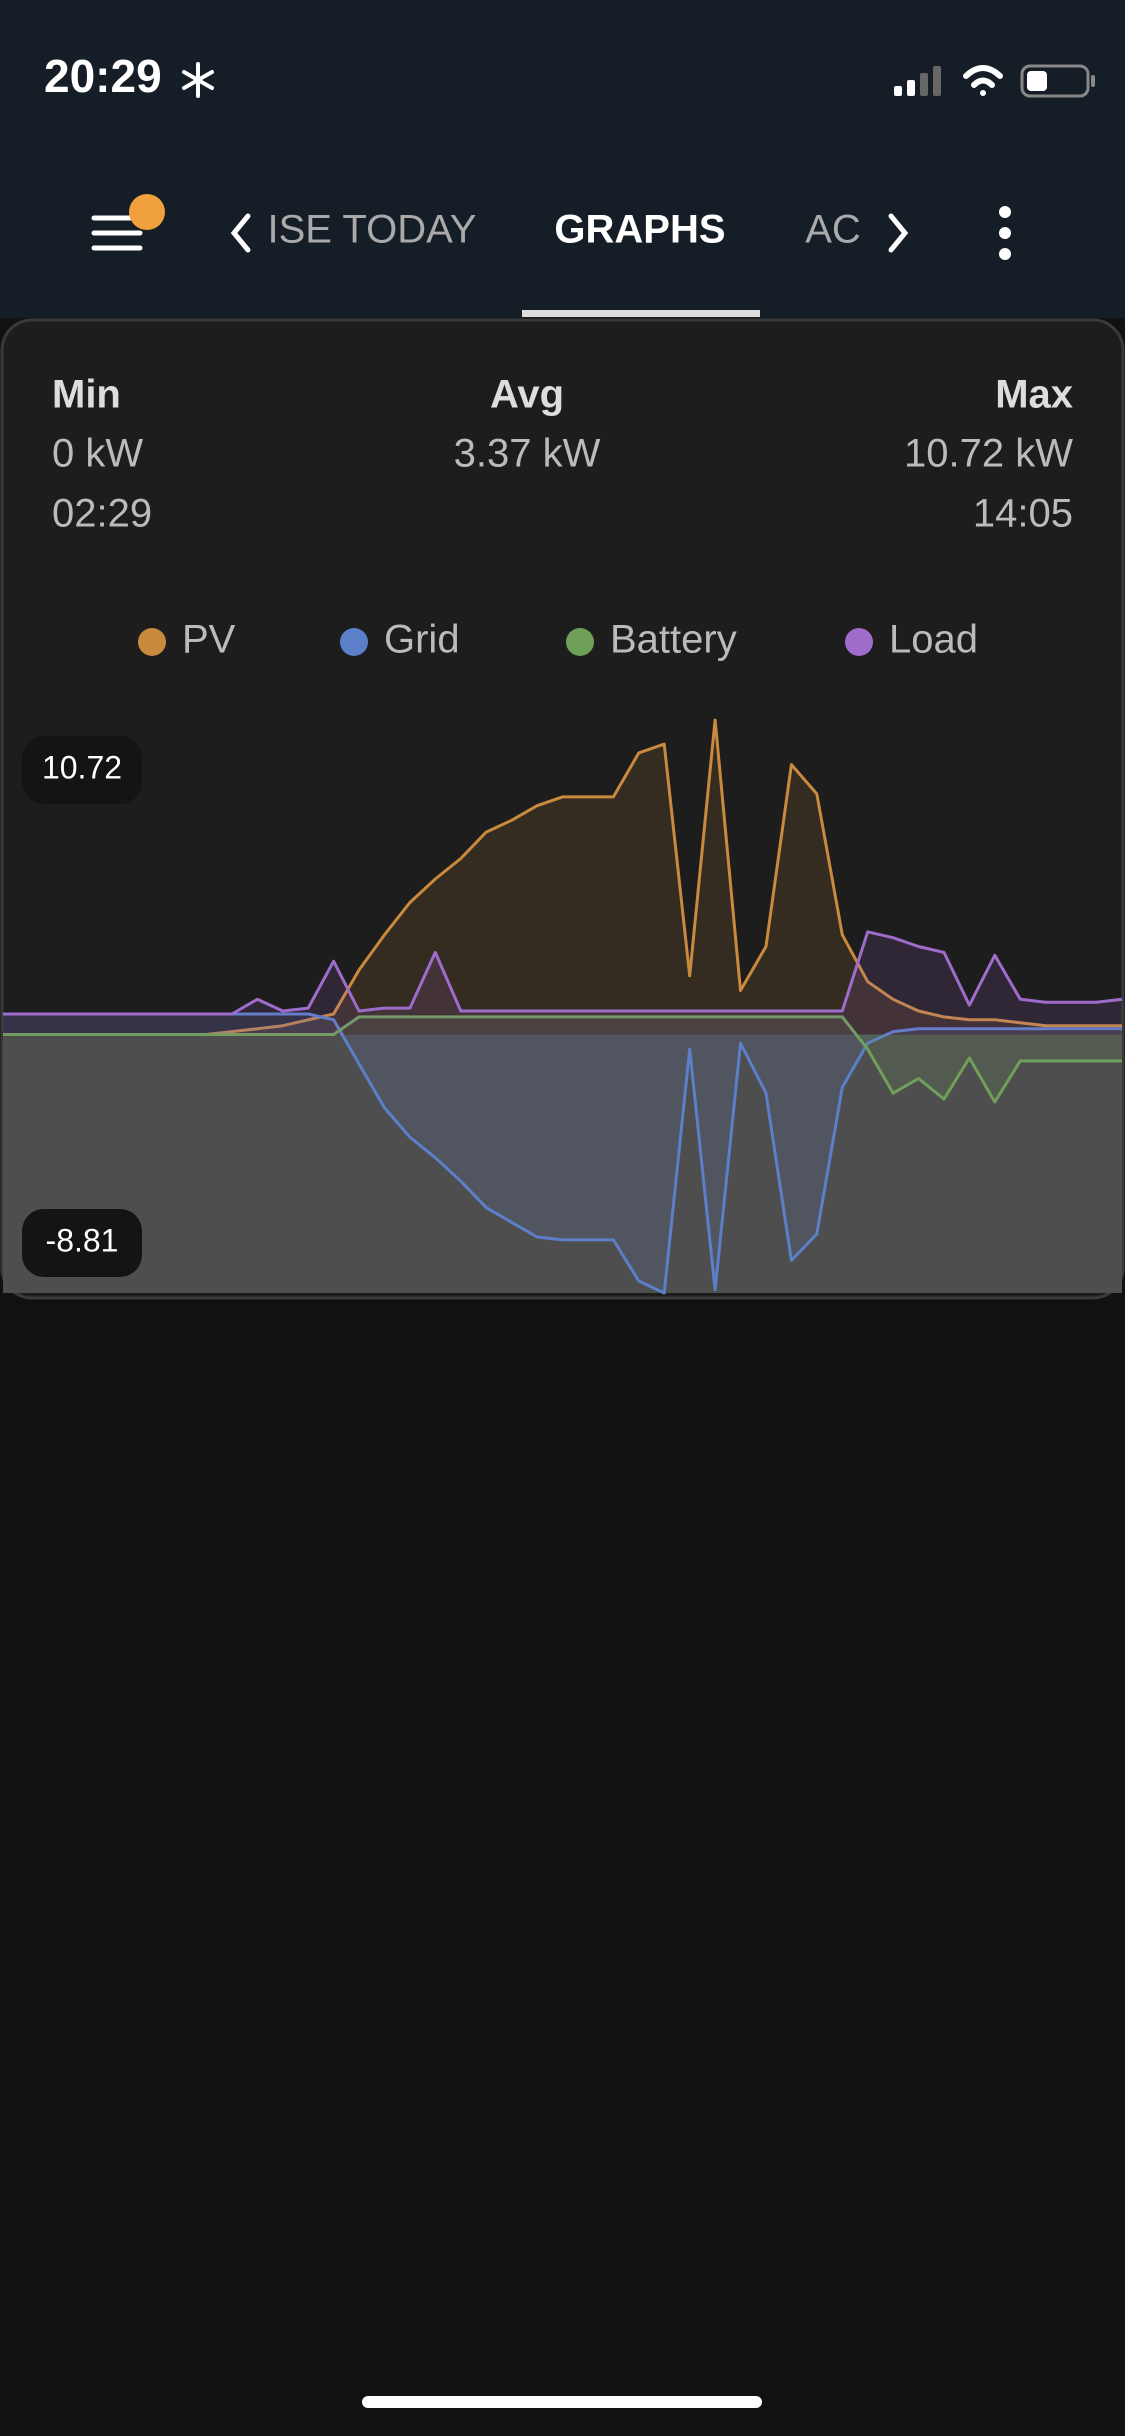  I want to click on y-tick-label: -8.81, so click(82, 1240).